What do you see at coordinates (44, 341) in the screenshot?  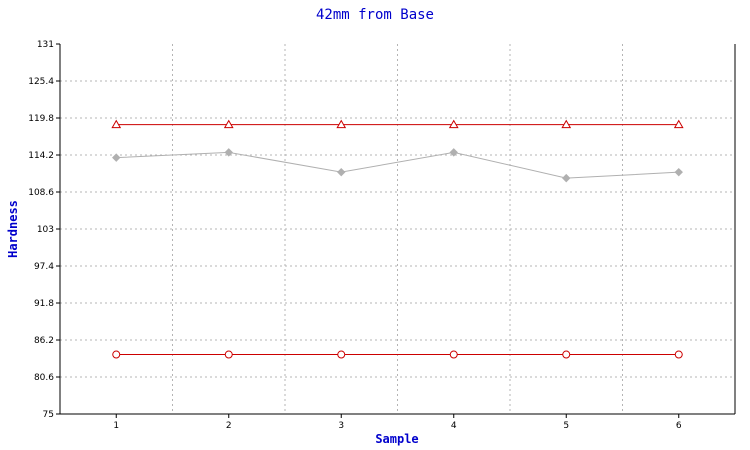 I see `y-tick-label: 86.2` at bounding box center [44, 341].